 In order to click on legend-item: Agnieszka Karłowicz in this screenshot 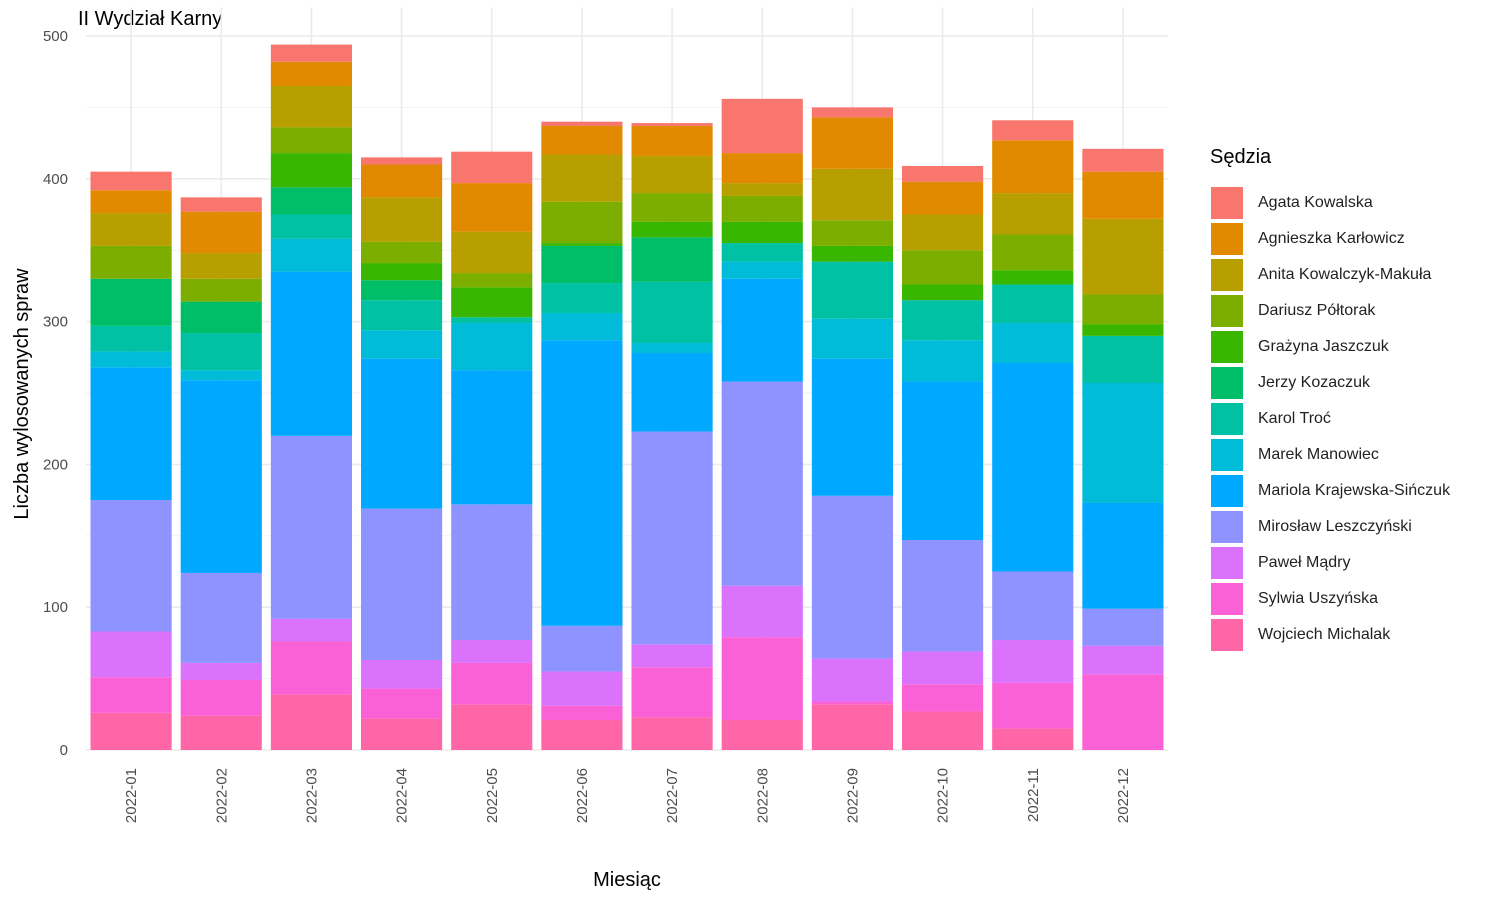, I will do `click(1330, 239)`.